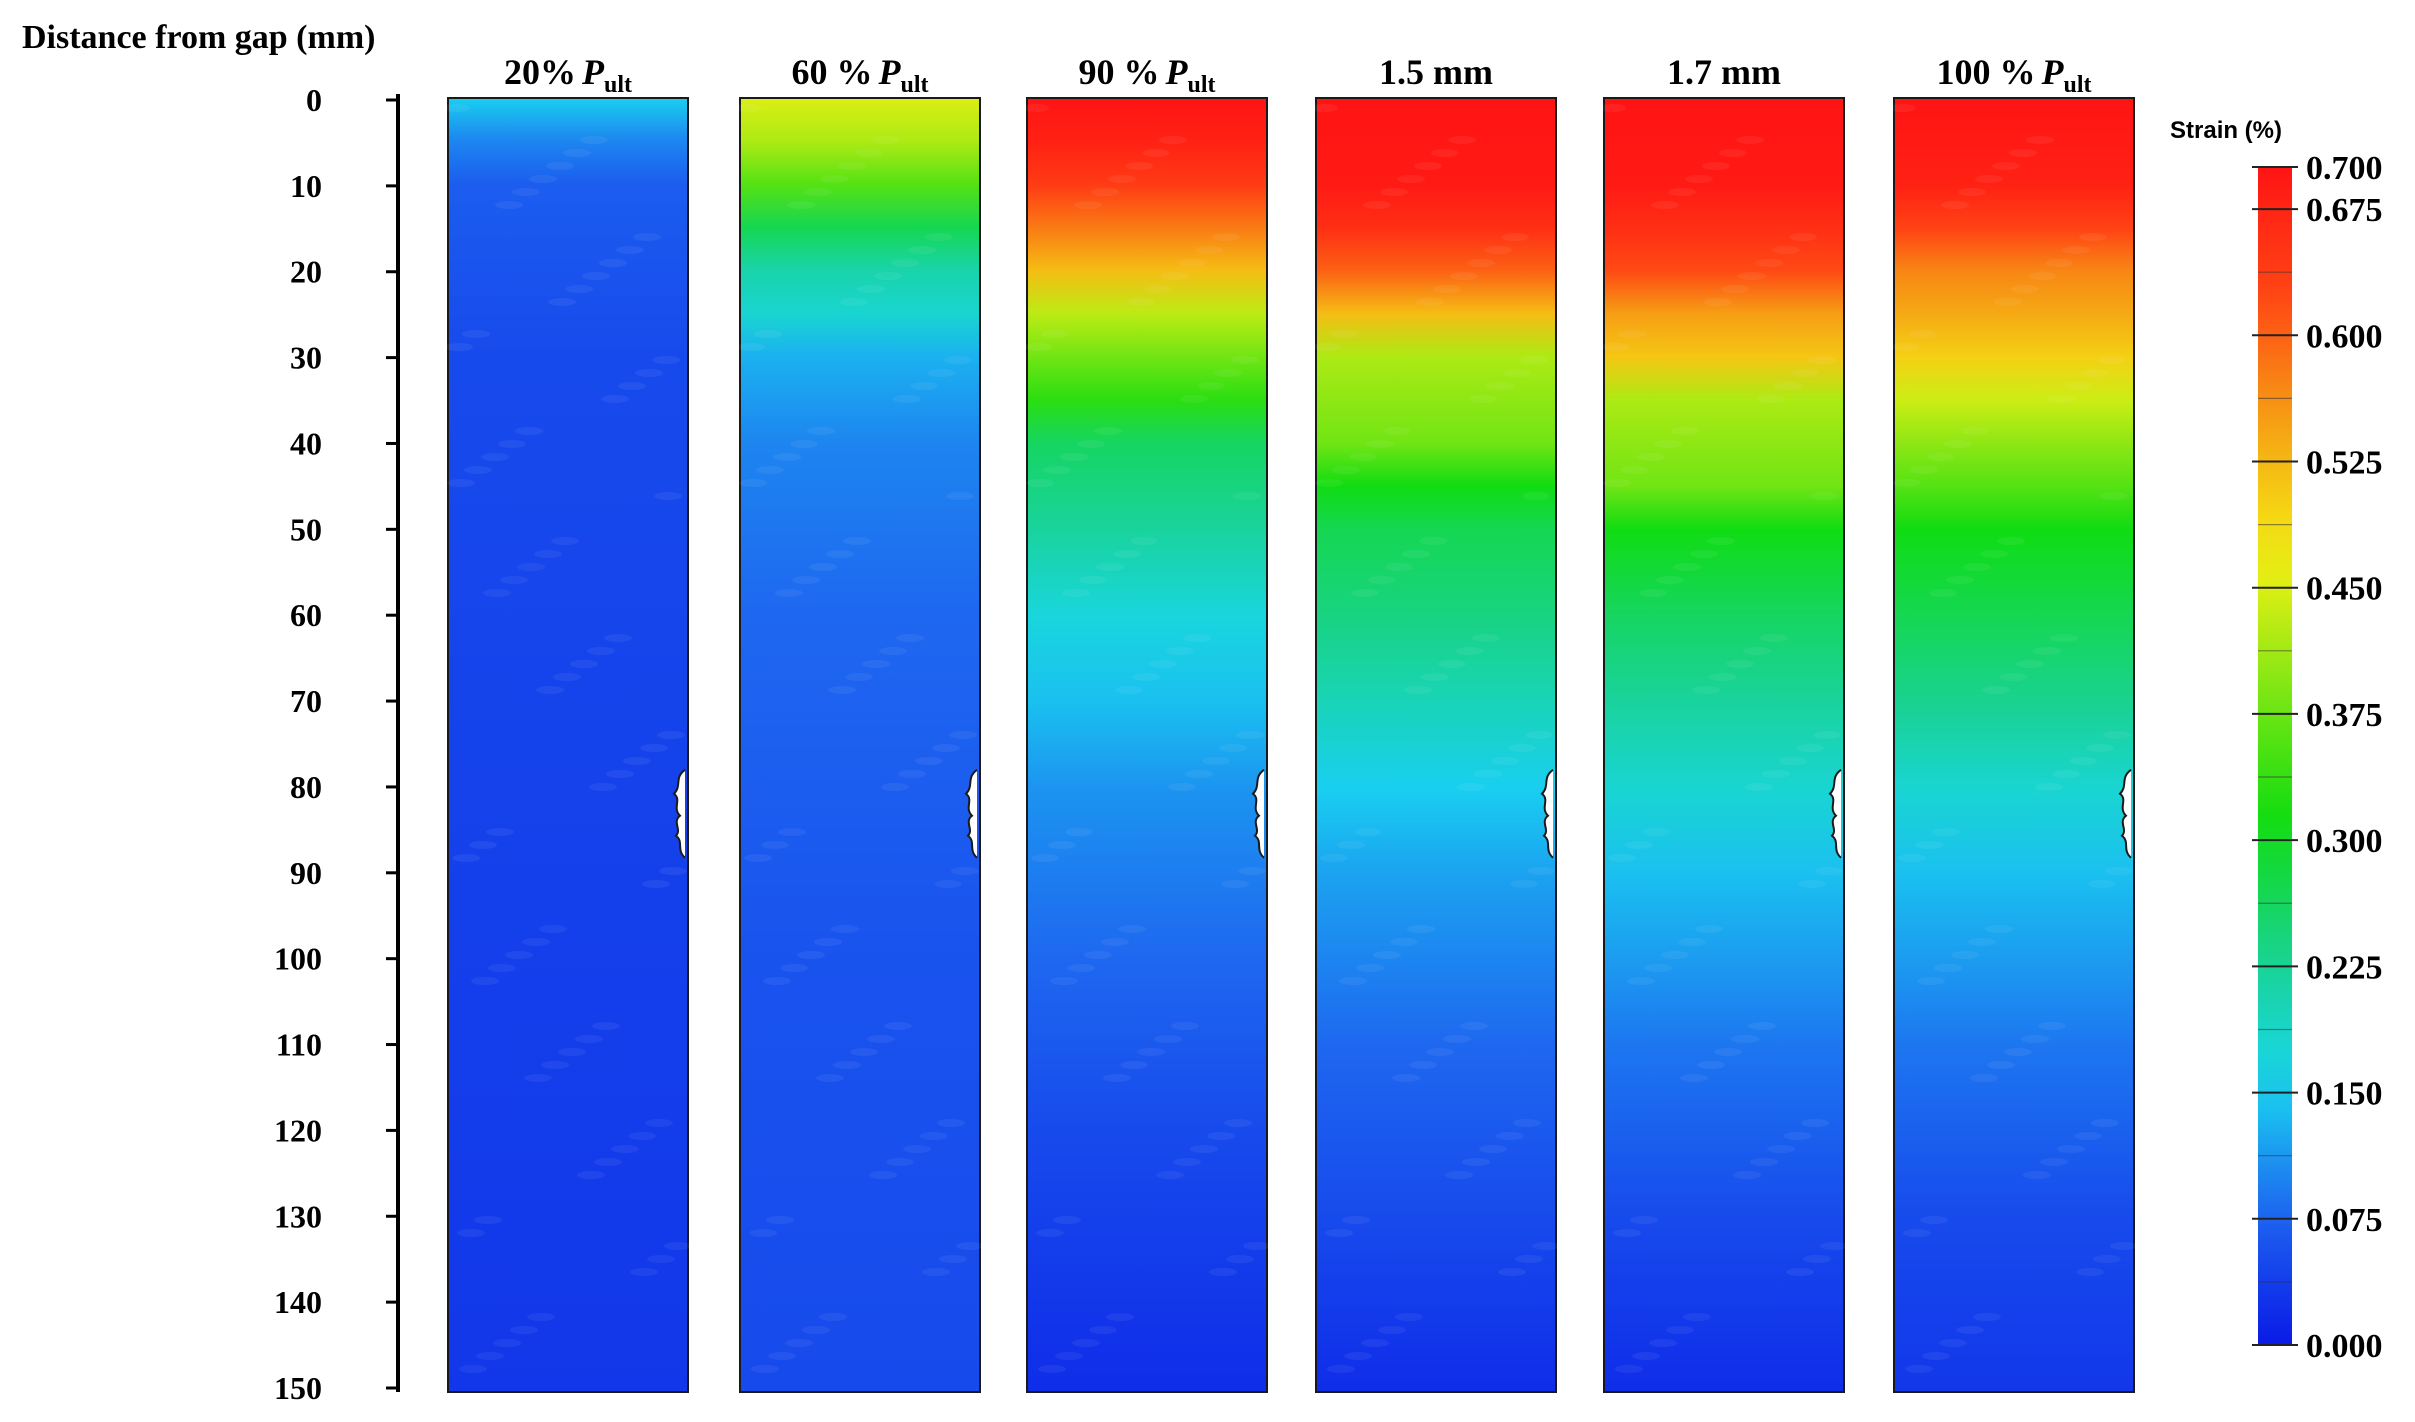  Describe the element at coordinates (2226, 130) in the screenshot. I see `colorbar-title: Strain (%)` at that location.